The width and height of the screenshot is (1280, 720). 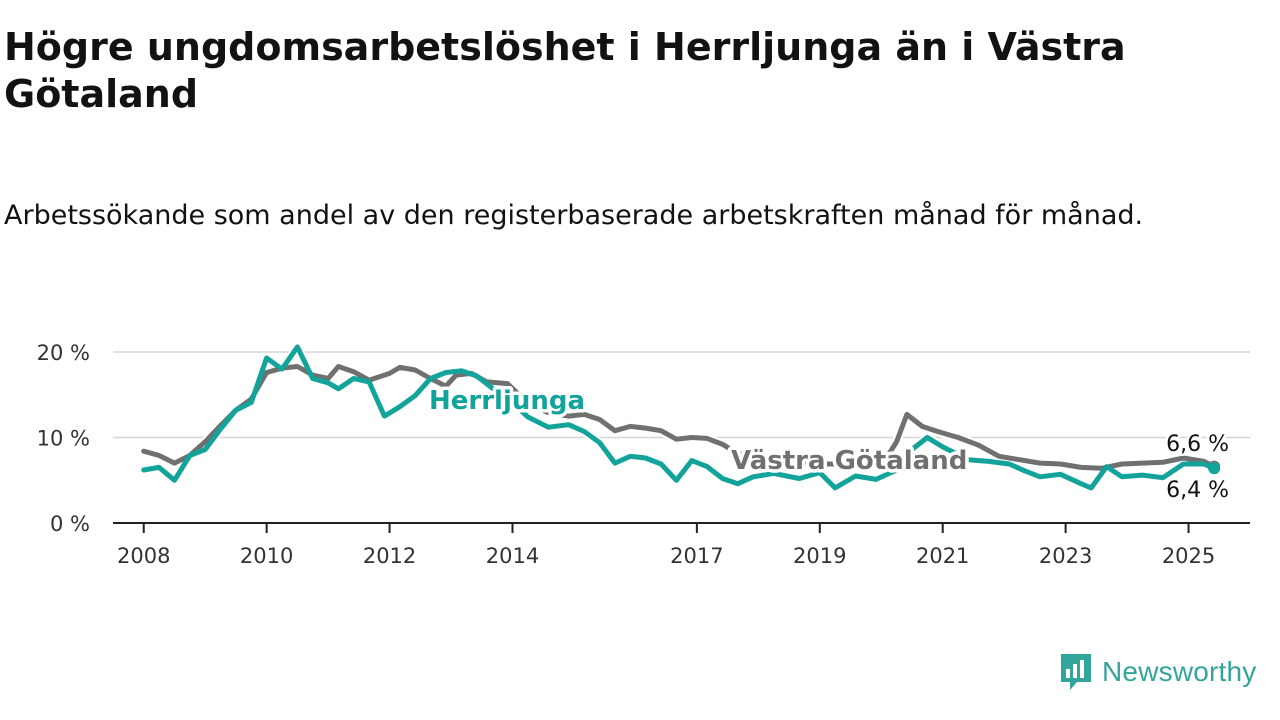 I want to click on x-tick-label: 2025, so click(x=1188, y=556).